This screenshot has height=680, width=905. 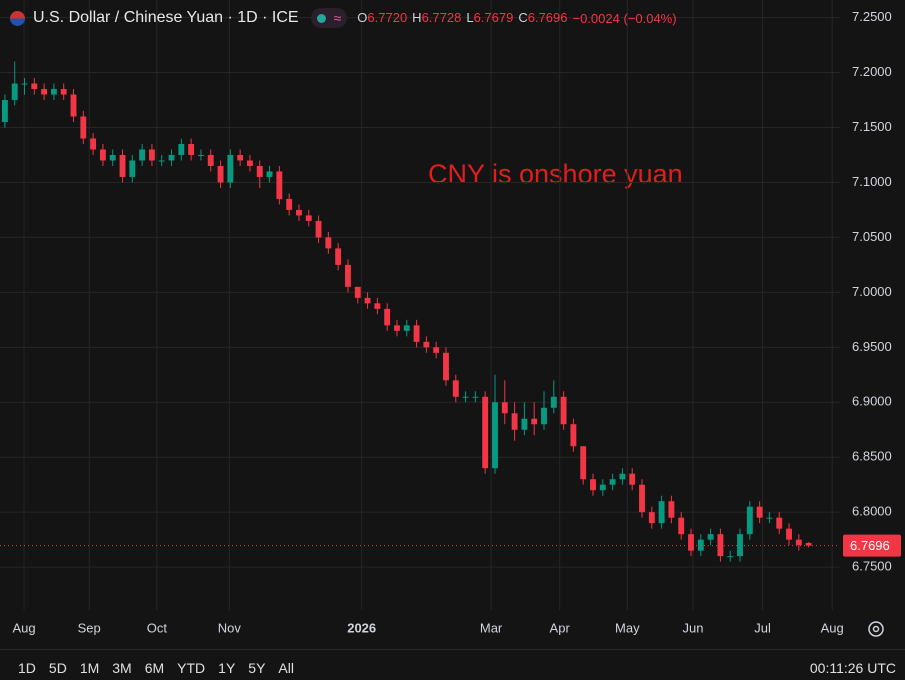 What do you see at coordinates (560, 627) in the screenshot?
I see `x-tick-label: Apr` at bounding box center [560, 627].